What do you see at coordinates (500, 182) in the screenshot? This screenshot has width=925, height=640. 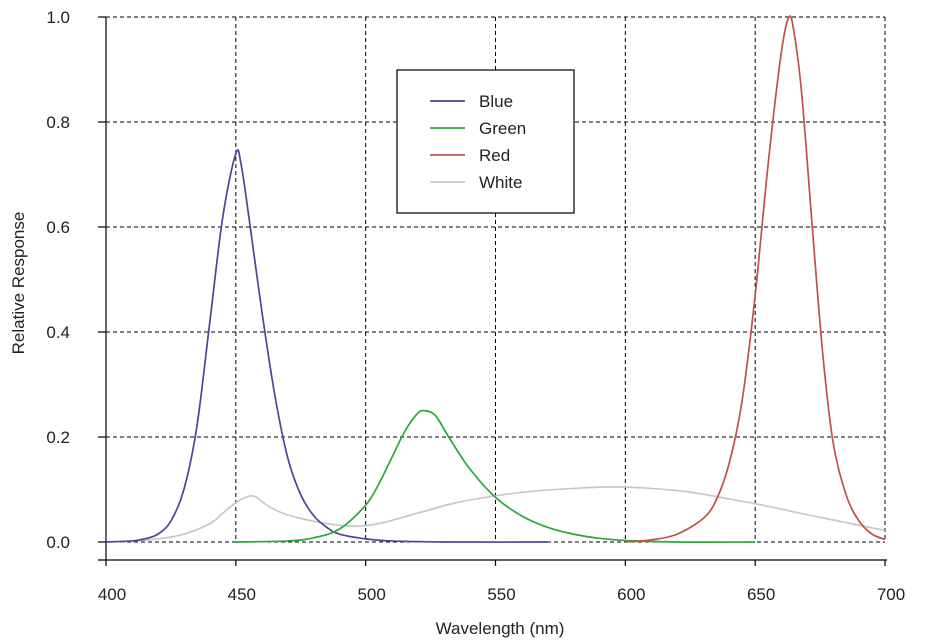 I see `legend-label-white: White` at bounding box center [500, 182].